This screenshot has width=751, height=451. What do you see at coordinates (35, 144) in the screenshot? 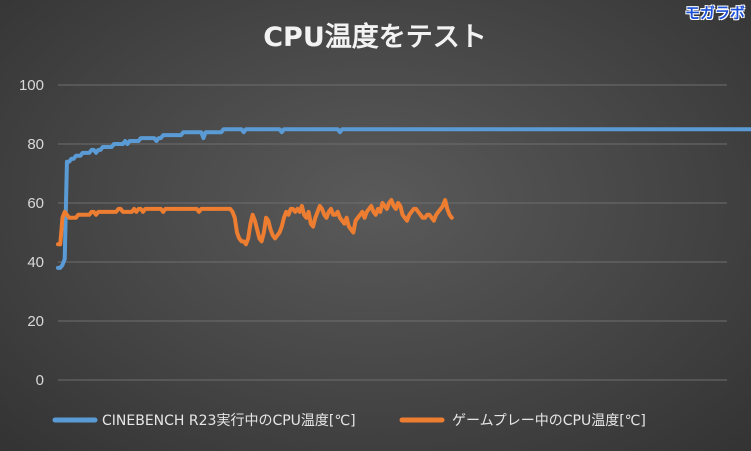
I see `y-tick-label: 80` at bounding box center [35, 144].